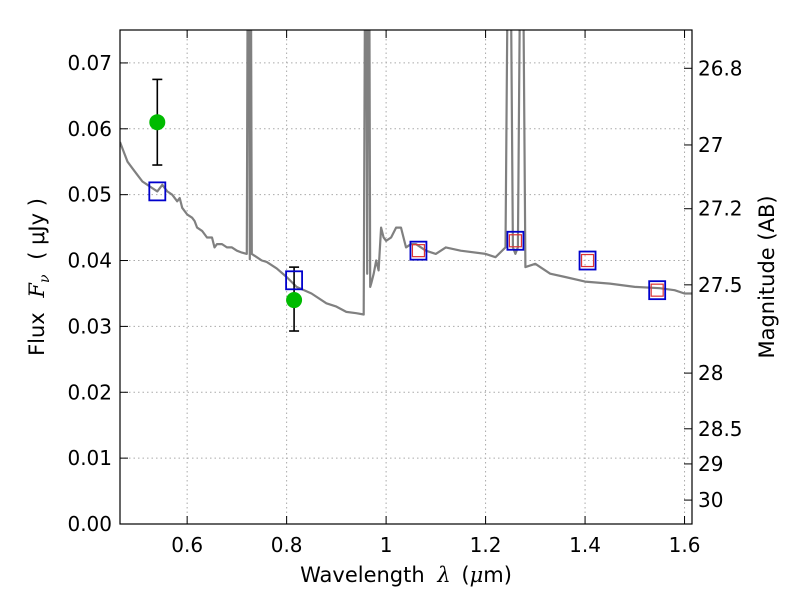 This screenshot has width=800, height=600. Describe the element at coordinates (89, 458) in the screenshot. I see `y-tick-label: 0.01` at that location.